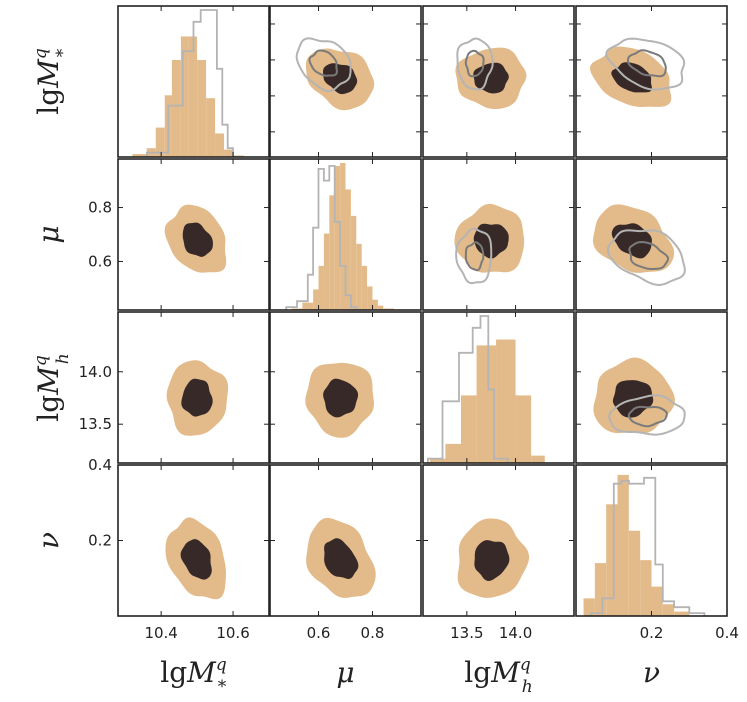 Image resolution: width=747 pixels, height=702 pixels. I want to click on x-tick-label: 0.2, so click(652, 633).